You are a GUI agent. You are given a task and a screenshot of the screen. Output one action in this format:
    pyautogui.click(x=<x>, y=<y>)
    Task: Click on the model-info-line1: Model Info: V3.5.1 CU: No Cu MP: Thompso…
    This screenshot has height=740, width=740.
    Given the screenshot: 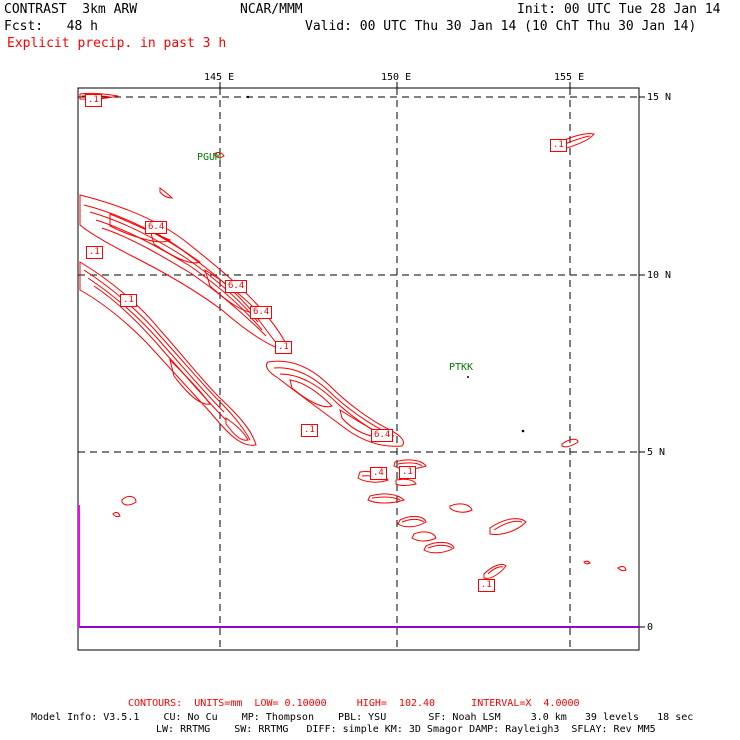 What is the action you would take?
    pyautogui.click(x=362, y=717)
    